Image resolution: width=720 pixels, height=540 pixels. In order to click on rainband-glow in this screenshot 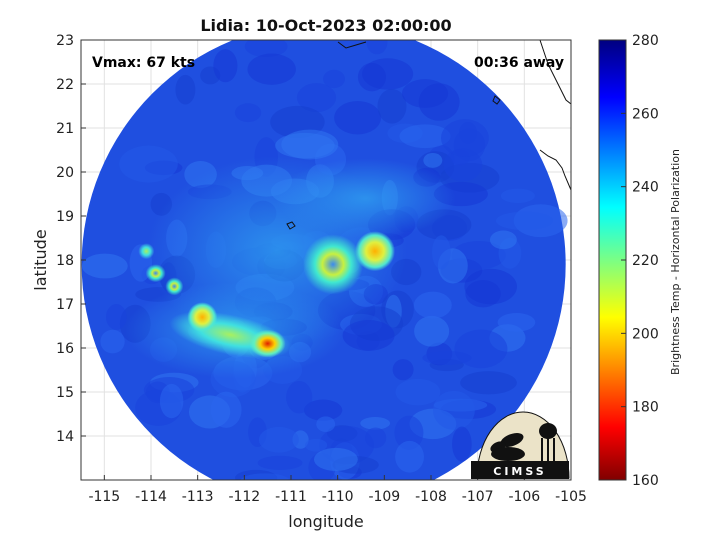, I will do `click(365, 198)`.